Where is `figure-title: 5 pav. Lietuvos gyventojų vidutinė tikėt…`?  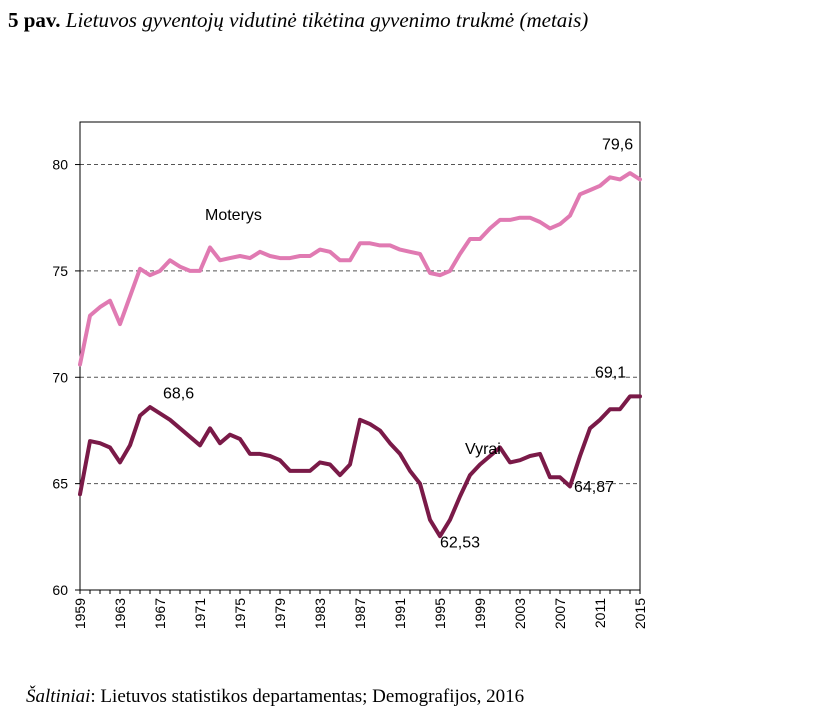
figure-title: 5 pav. Lietuvos gyventojų vidutinė tikėt… is located at coordinates (298, 20).